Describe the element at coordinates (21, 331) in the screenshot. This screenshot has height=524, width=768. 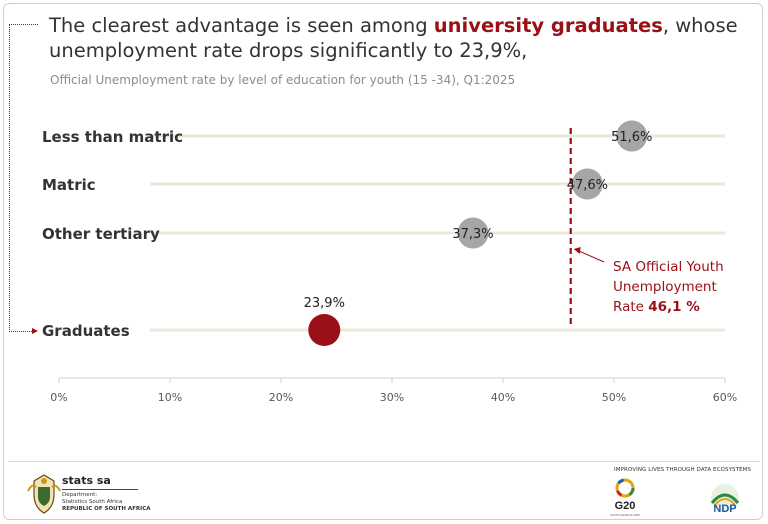
I see `callout-bracket-bottom` at that location.